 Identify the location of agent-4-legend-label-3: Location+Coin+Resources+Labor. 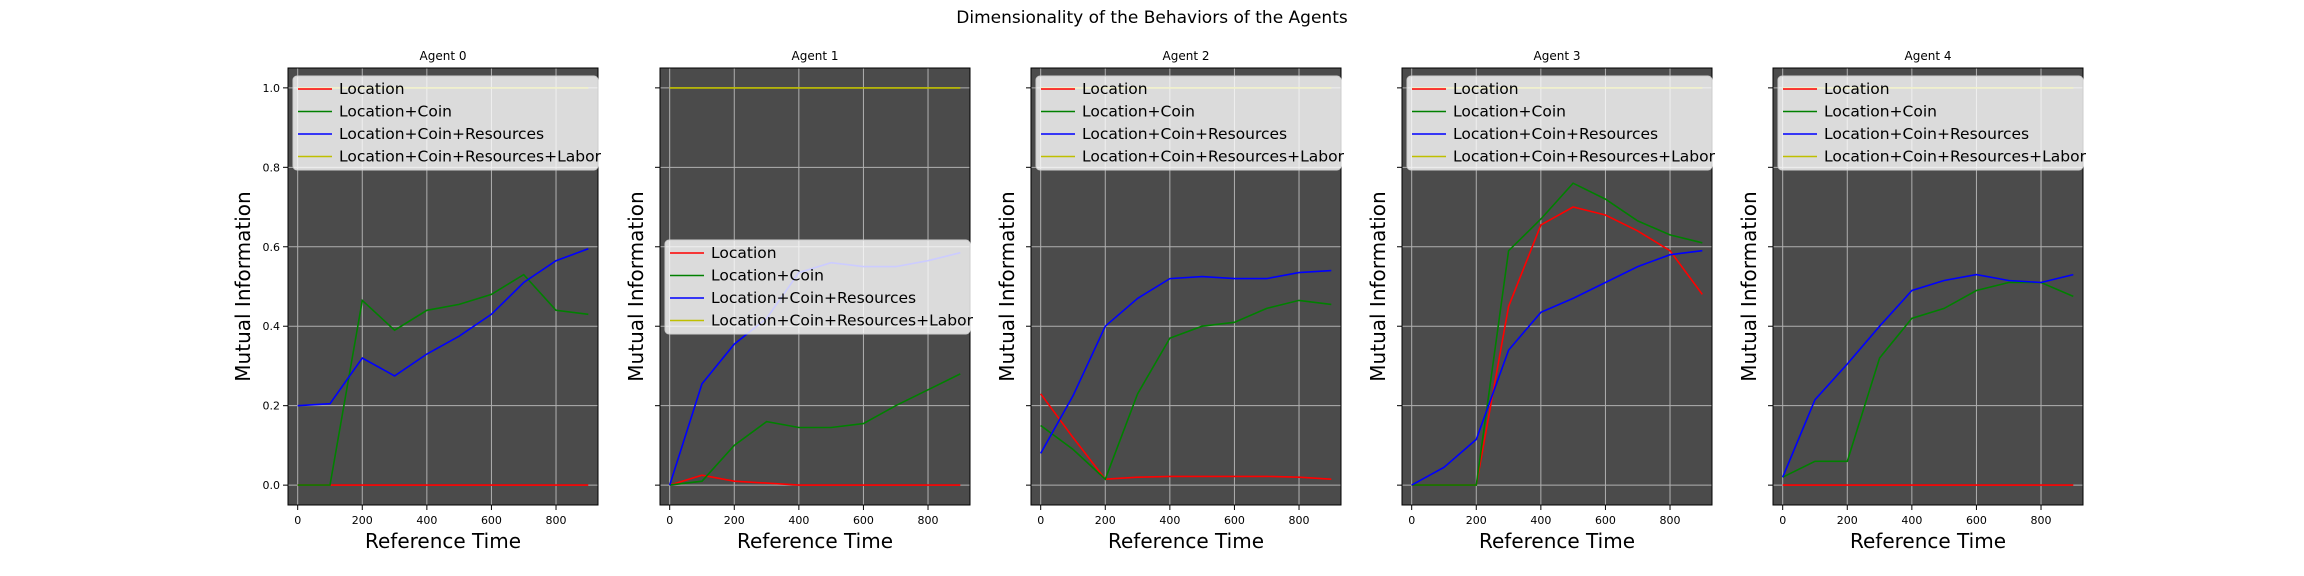
(1955, 157).